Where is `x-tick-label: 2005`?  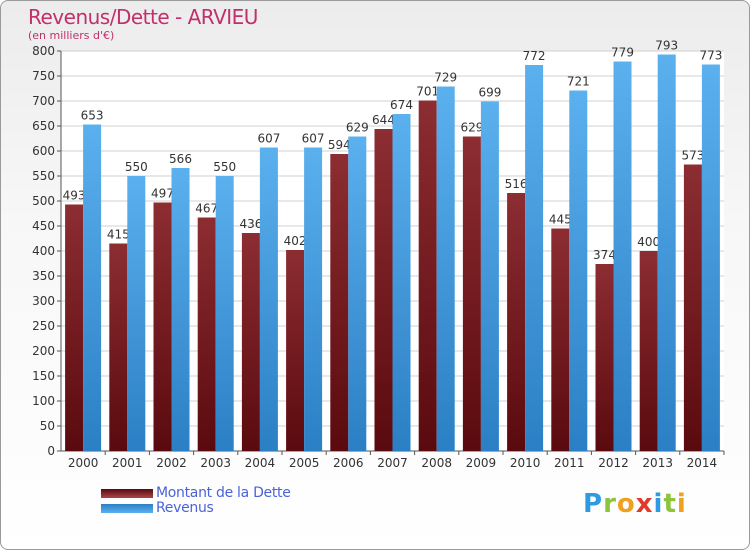 x-tick-label: 2005 is located at coordinates (304, 463).